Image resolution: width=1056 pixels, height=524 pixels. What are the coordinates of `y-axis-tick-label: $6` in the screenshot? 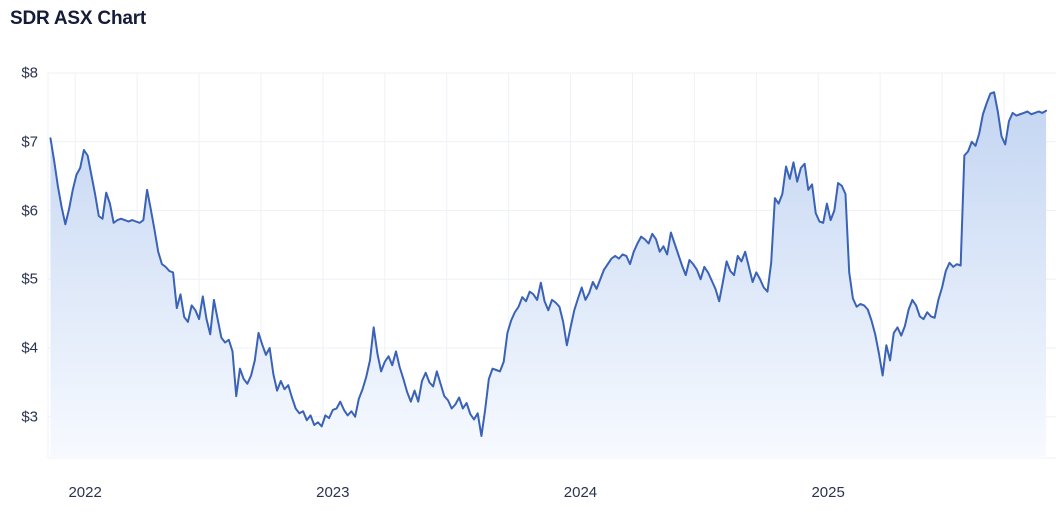 It's located at (29, 210).